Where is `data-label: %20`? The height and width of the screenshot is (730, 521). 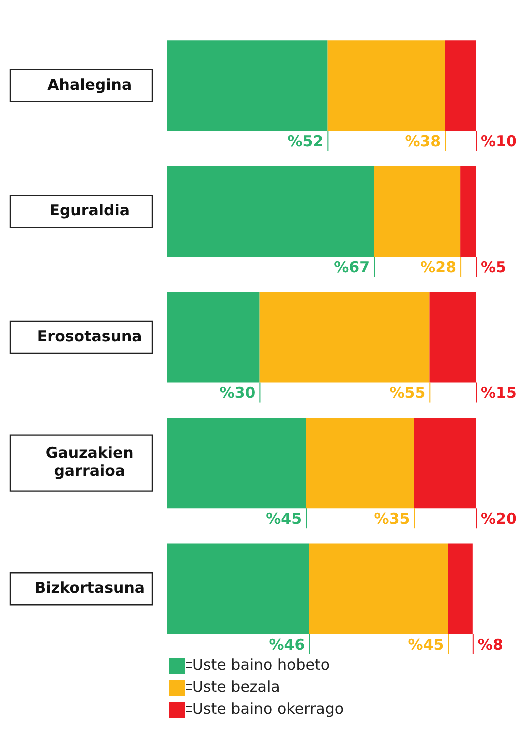 data-label: %20 is located at coordinates (499, 519).